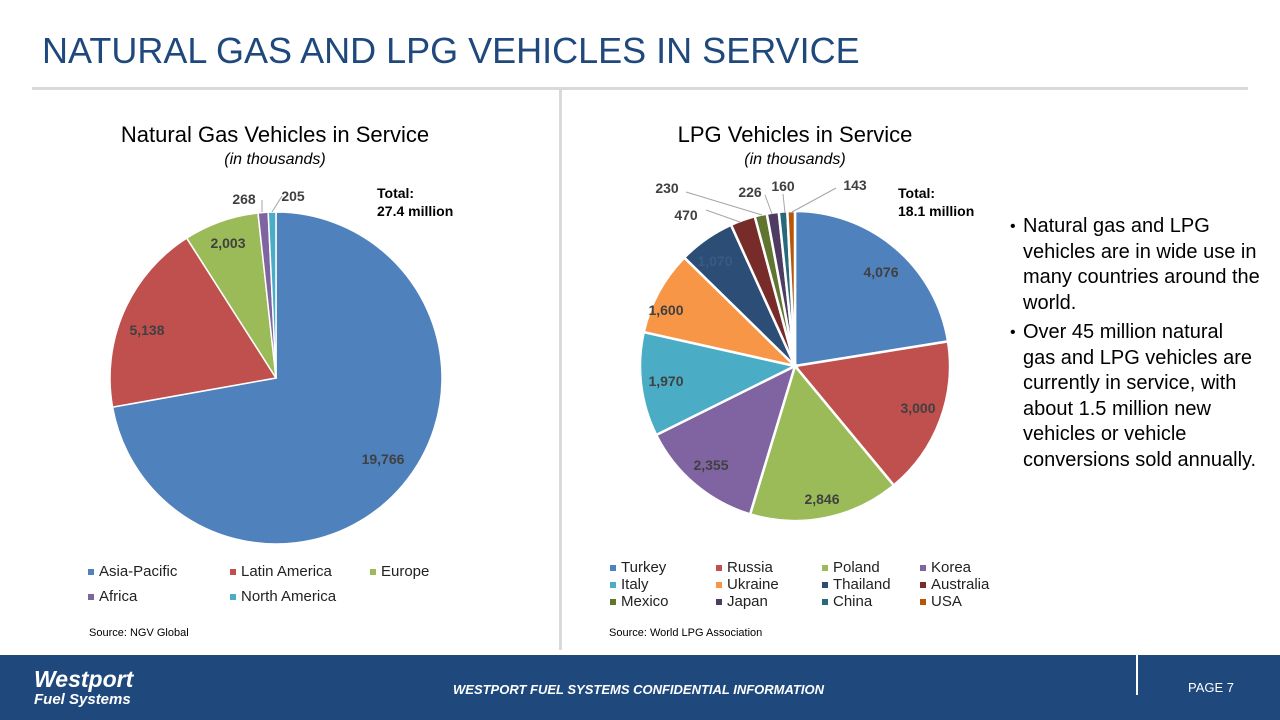 This screenshot has height=720, width=1280. I want to click on legend-label: Poland, so click(856, 567).